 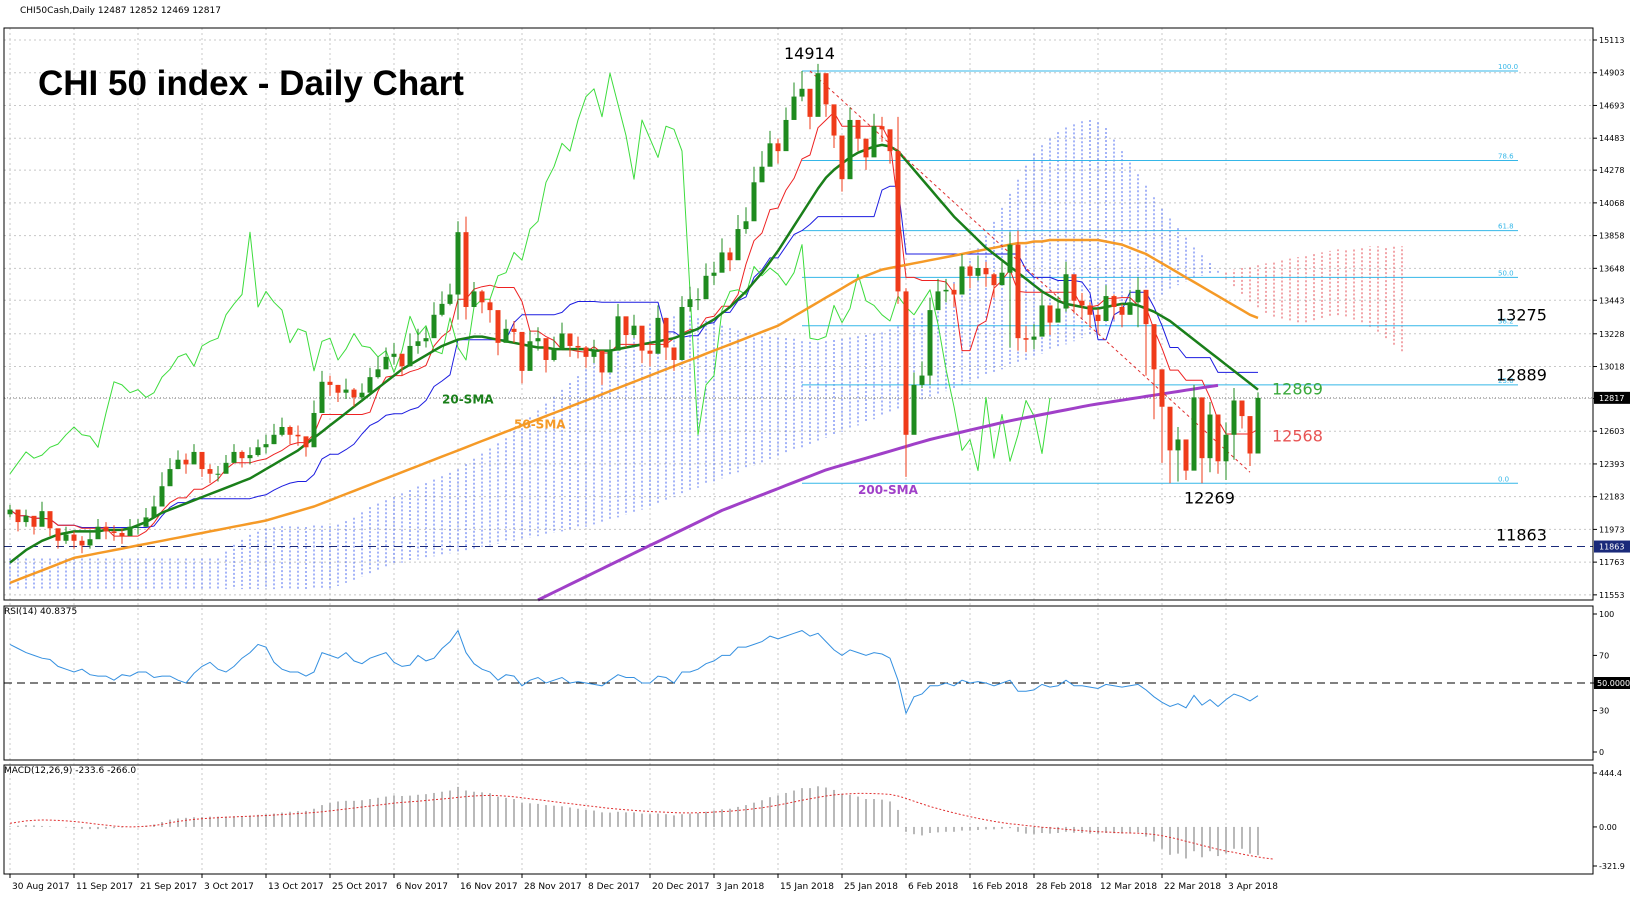 I want to click on y-tick-label: 13443, so click(x=1611, y=300).